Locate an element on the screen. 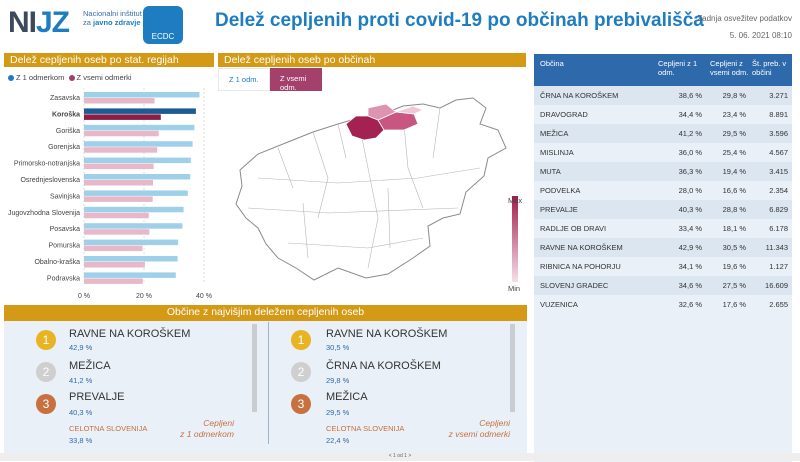 The height and width of the screenshot is (462, 800). cell-cv: 28,8 % is located at coordinates (734, 209).